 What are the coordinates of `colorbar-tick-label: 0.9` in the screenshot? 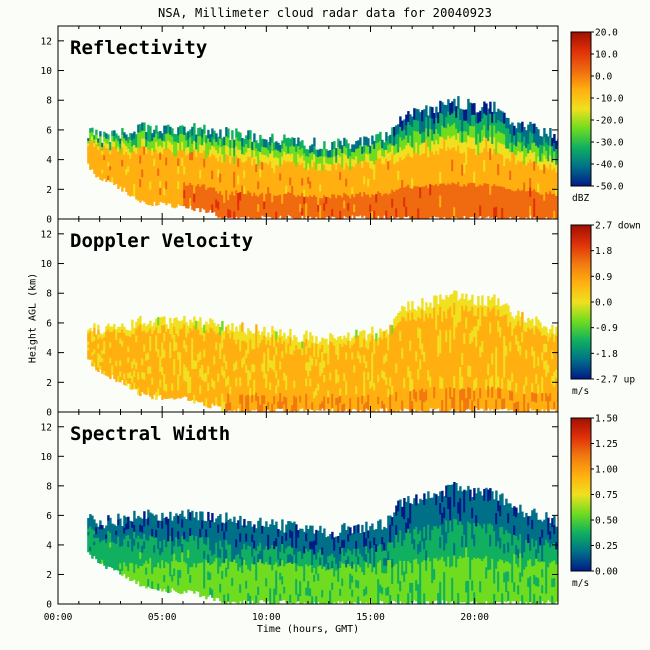 It's located at (603, 277).